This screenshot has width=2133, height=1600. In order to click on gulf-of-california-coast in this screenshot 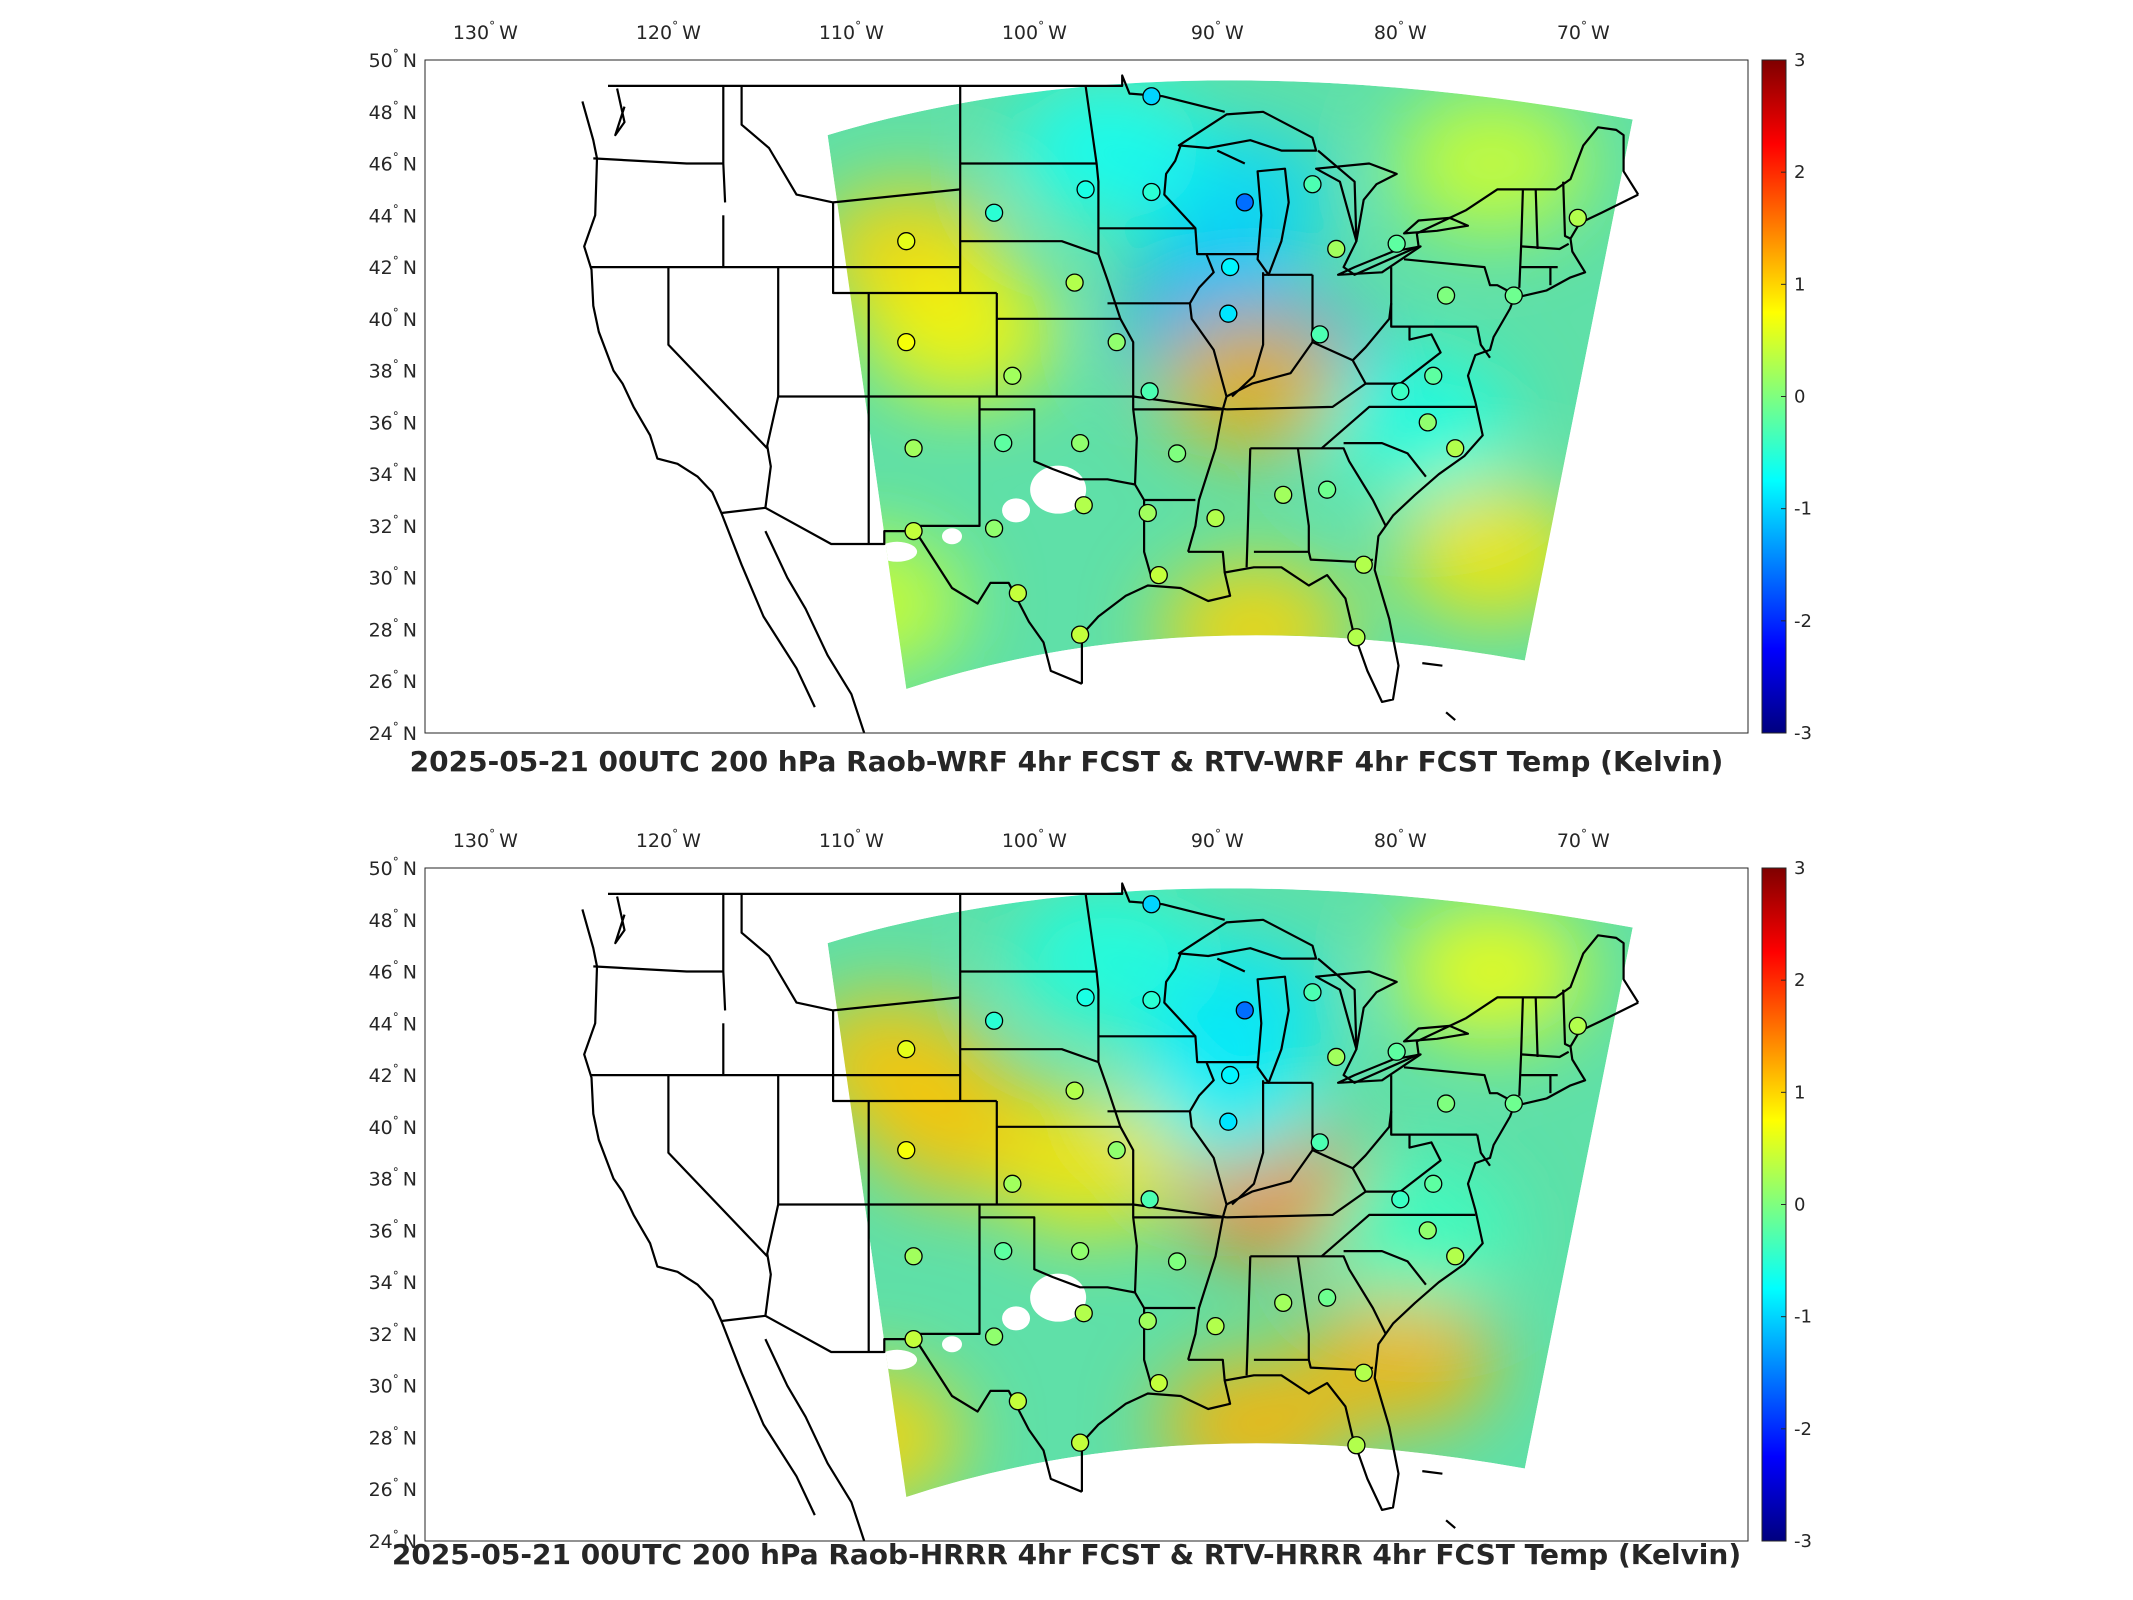, I will do `click(815, 632)`.